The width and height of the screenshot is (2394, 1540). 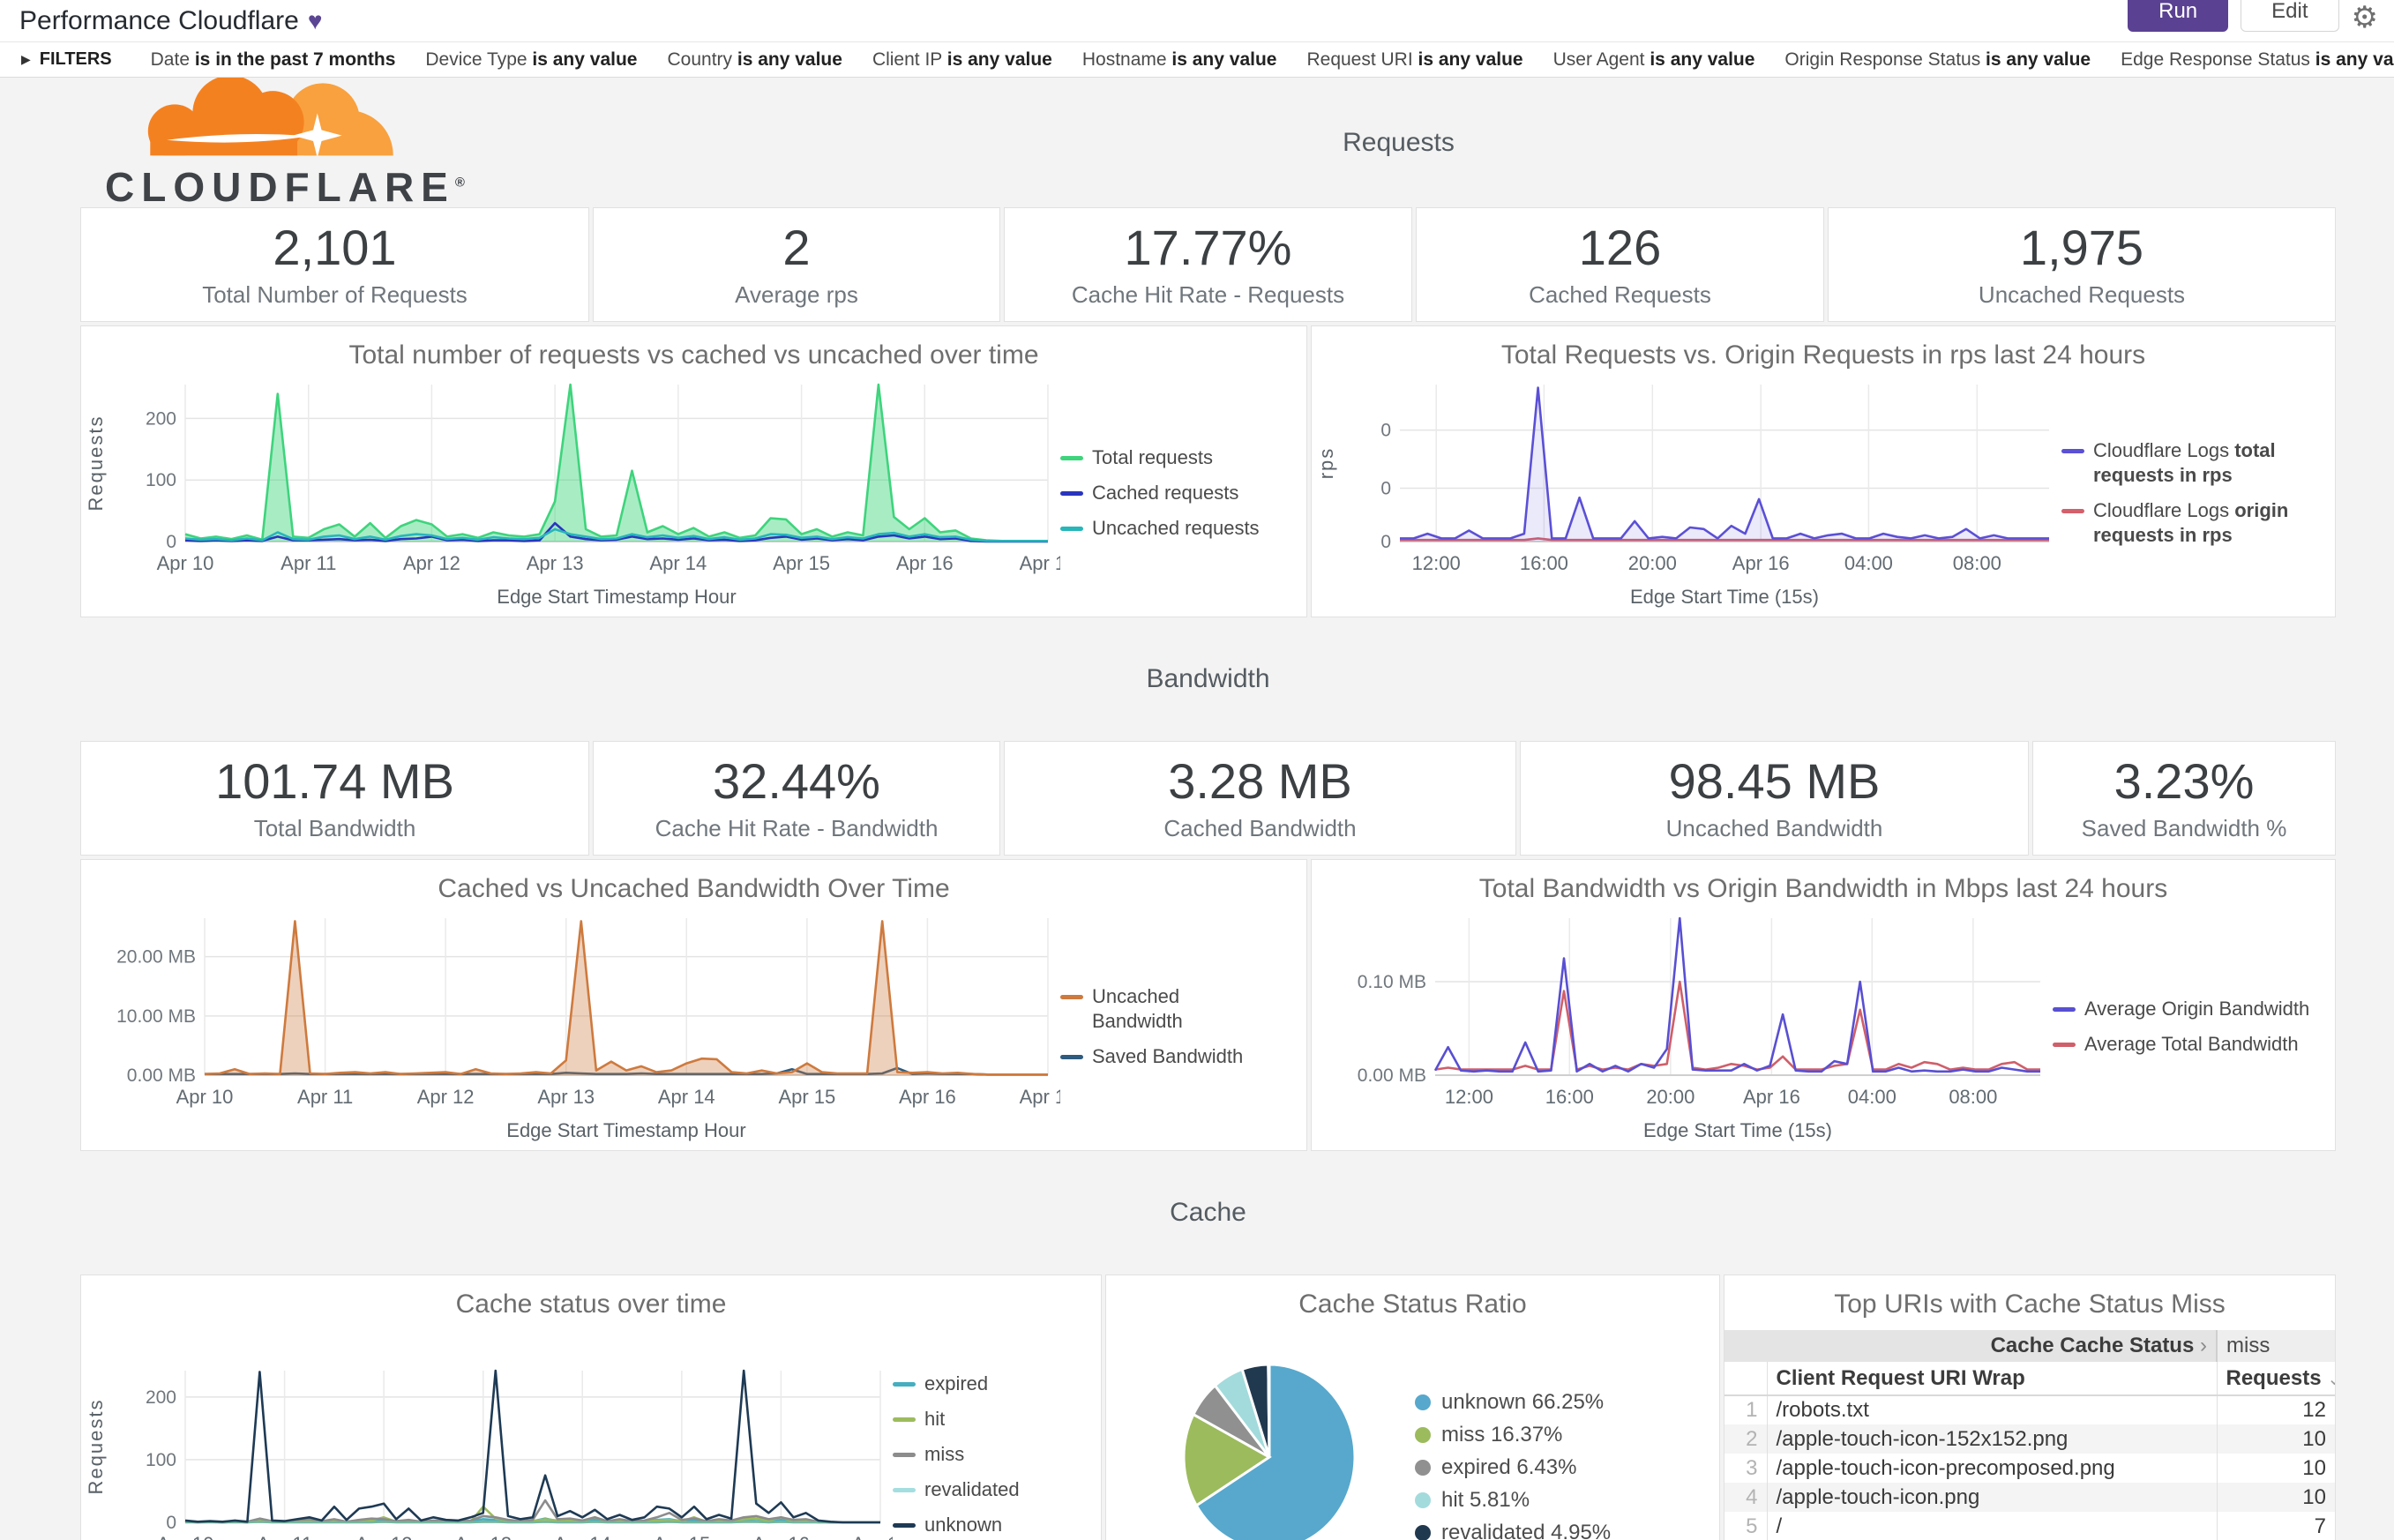 What do you see at coordinates (2290, 16) in the screenshot?
I see `edit-button: Edit` at bounding box center [2290, 16].